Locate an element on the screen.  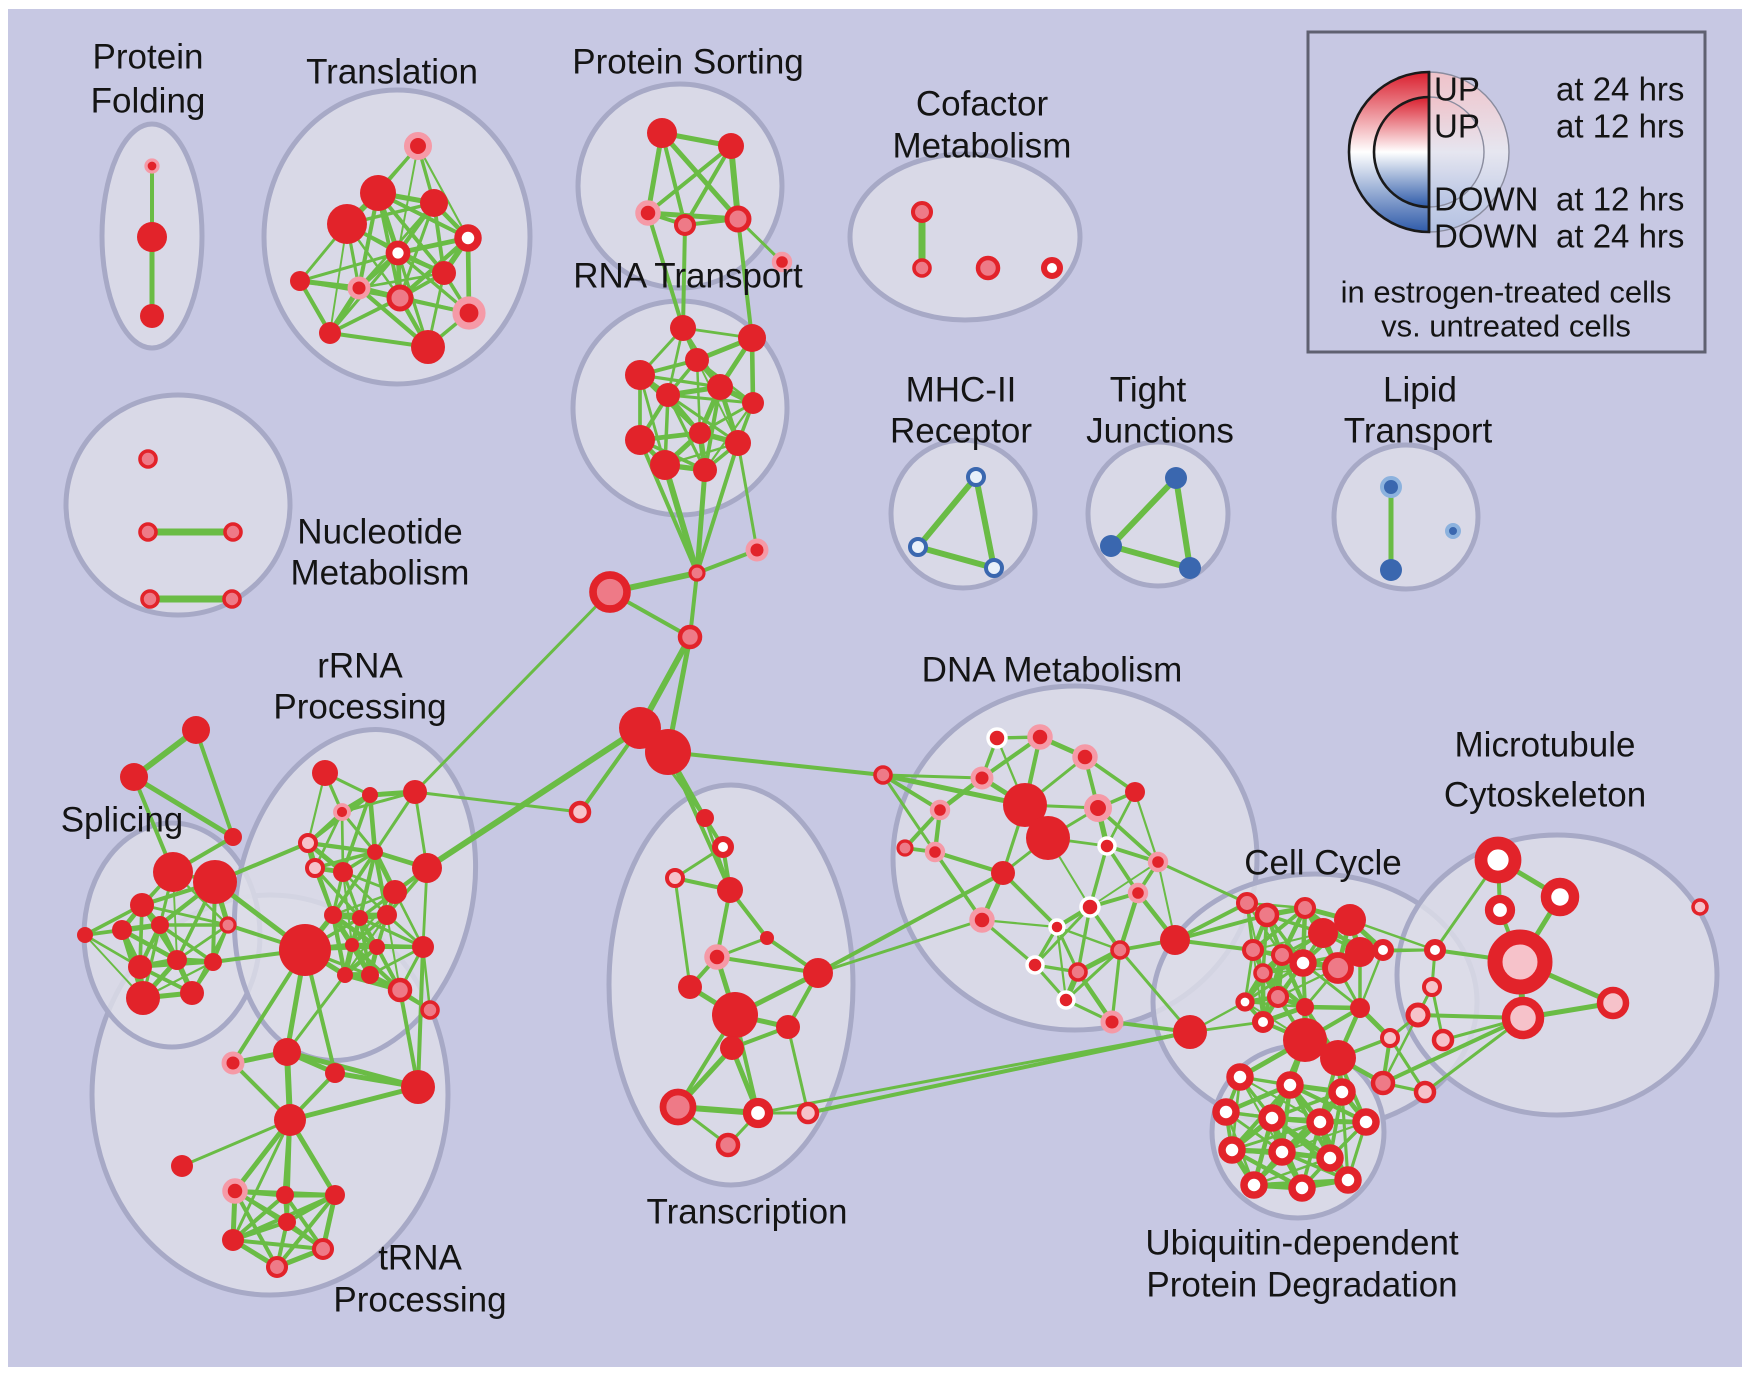
legend-time-1: at 12 hrs is located at coordinates (1620, 126).